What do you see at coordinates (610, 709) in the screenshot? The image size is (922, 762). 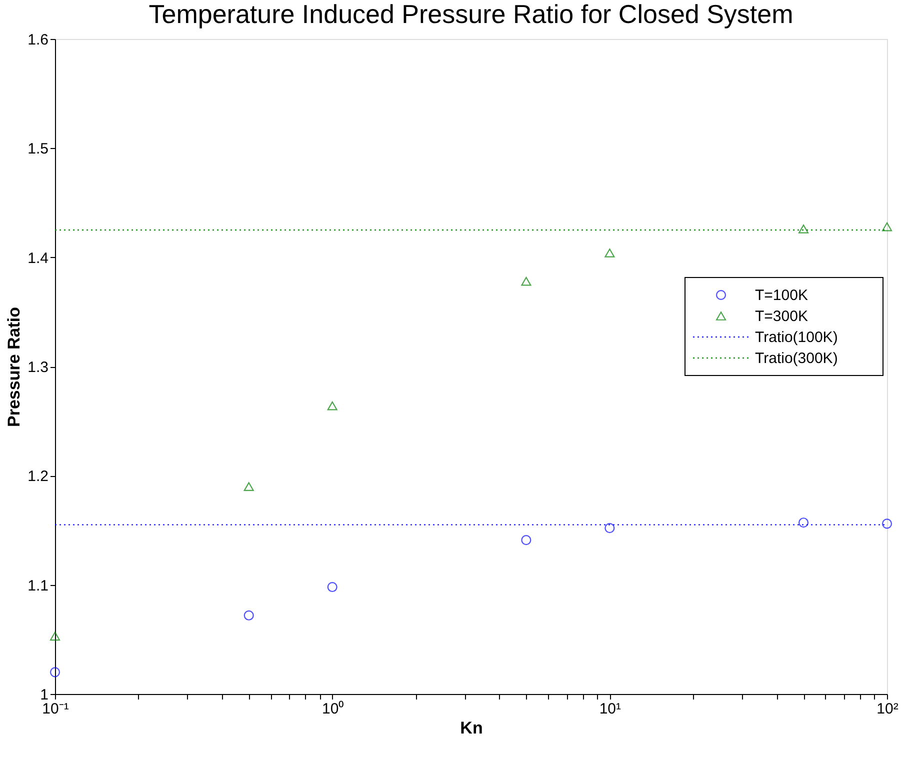 I see `x-tick-label: 10¹` at bounding box center [610, 709].